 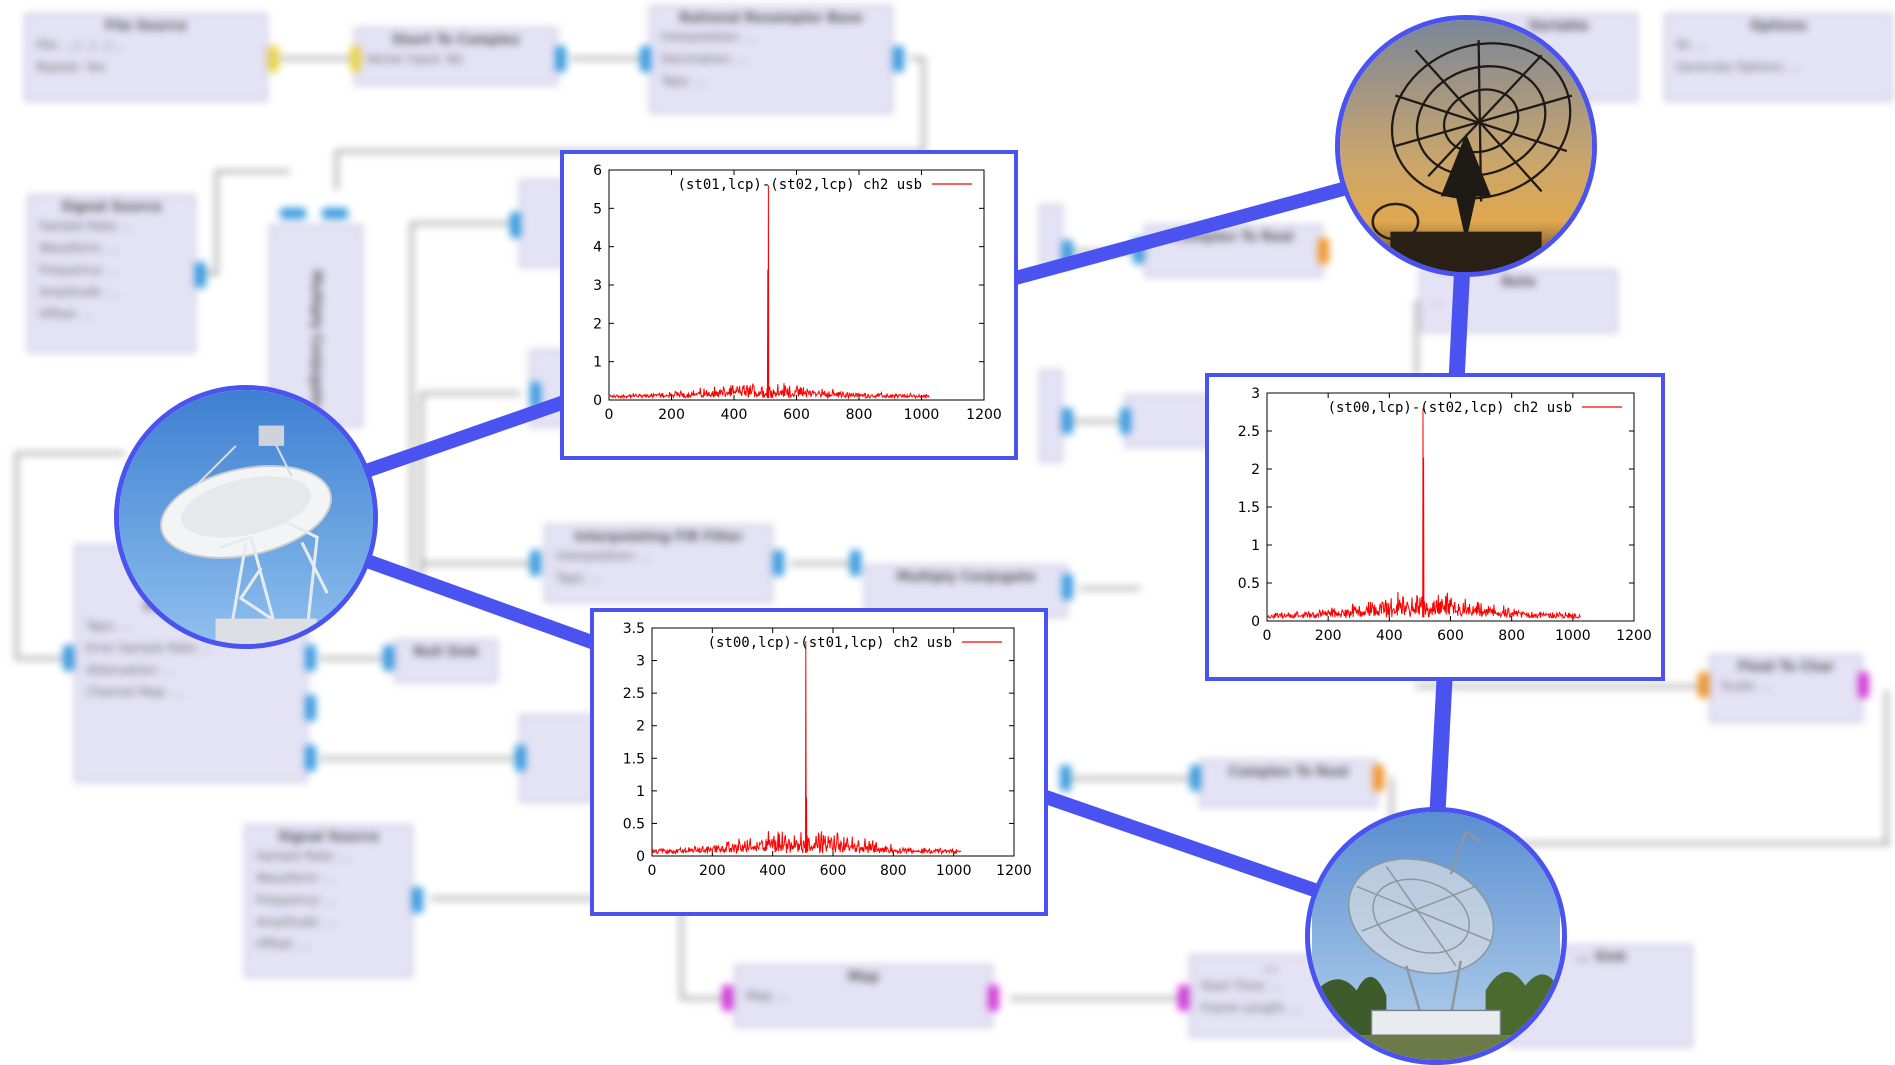 I want to click on y-tick-label: 5, so click(x=597, y=209).